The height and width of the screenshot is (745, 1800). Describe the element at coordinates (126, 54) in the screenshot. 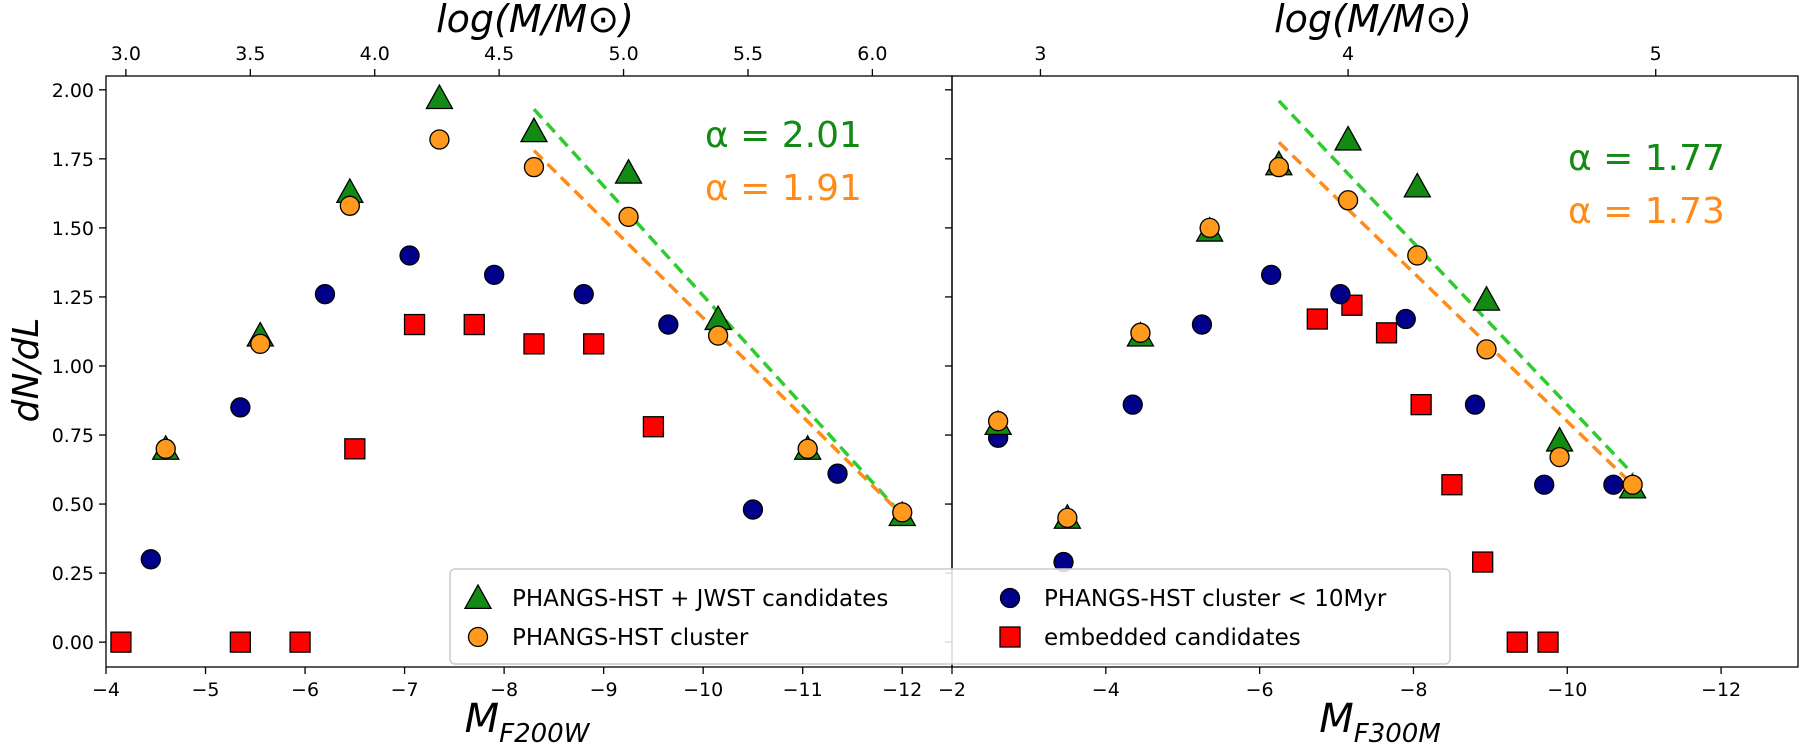

I see `left-top-tick-label: 3.0` at that location.